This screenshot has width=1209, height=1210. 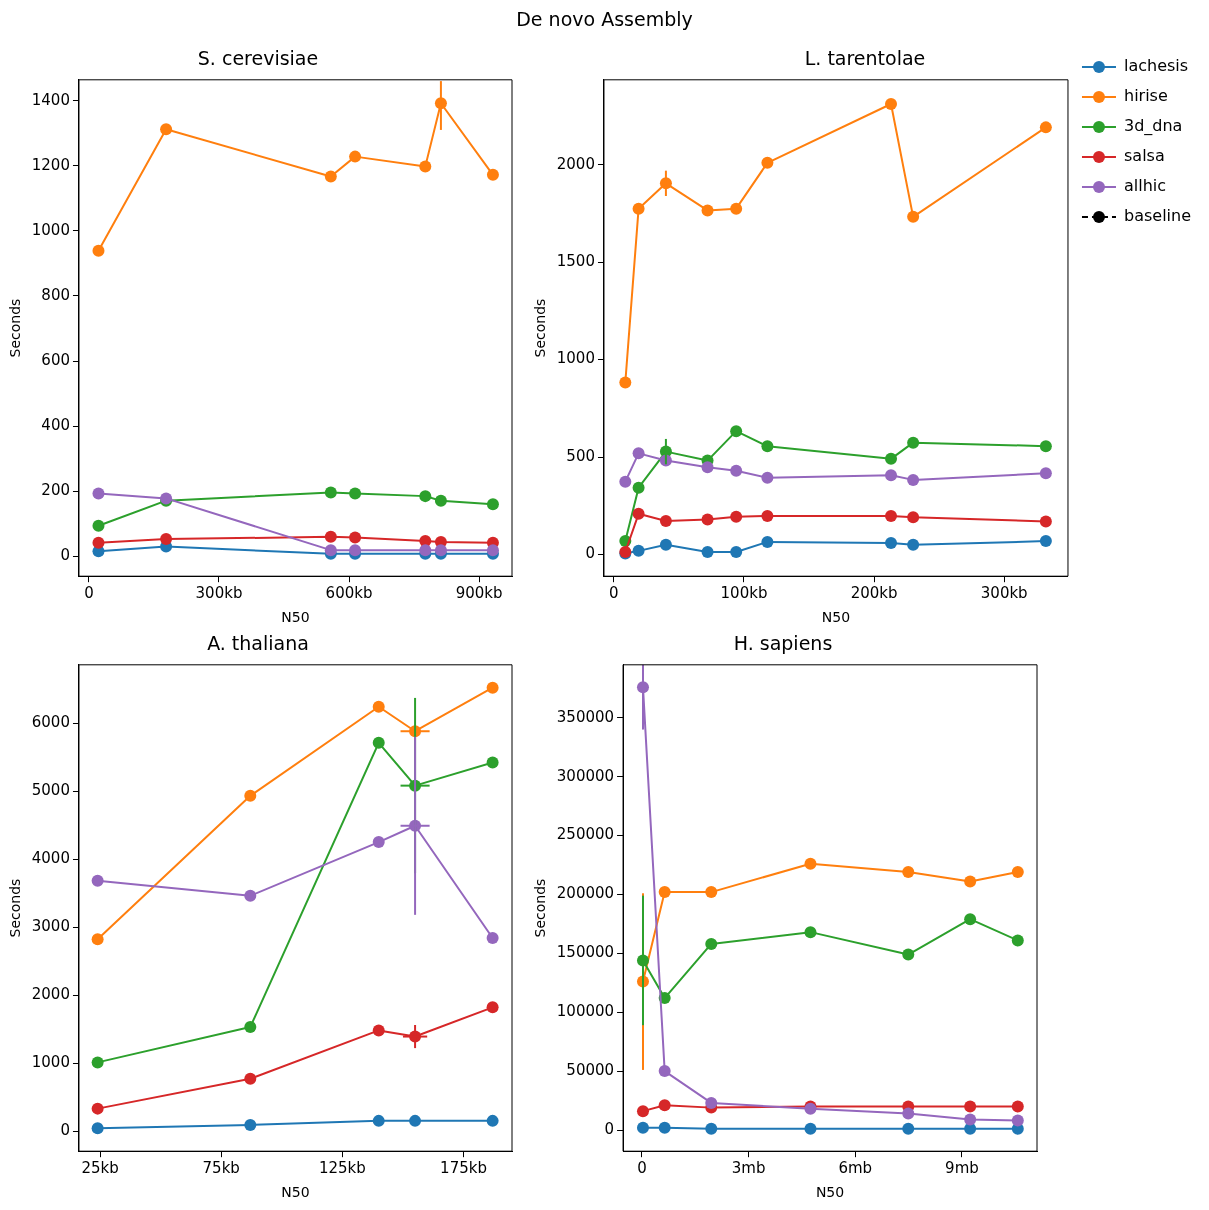 What do you see at coordinates (100, 1168) in the screenshot?
I see `x-tick-label: 25kb` at bounding box center [100, 1168].